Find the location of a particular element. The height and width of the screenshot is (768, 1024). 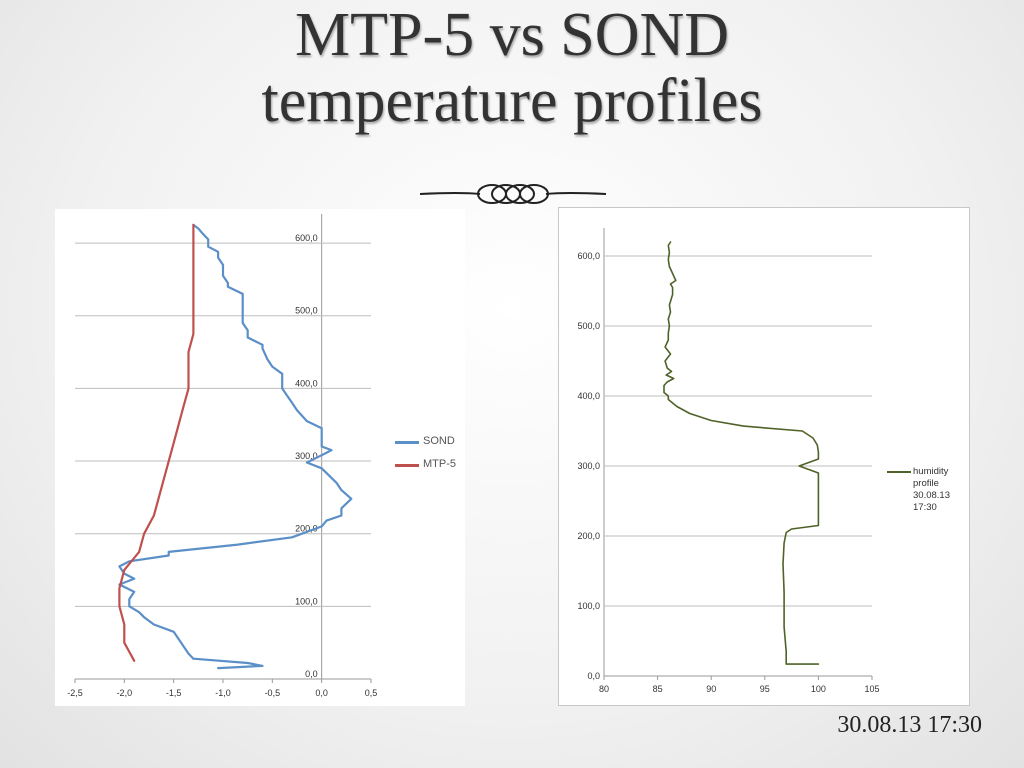

x-tick-label: 95 is located at coordinates (765, 689).